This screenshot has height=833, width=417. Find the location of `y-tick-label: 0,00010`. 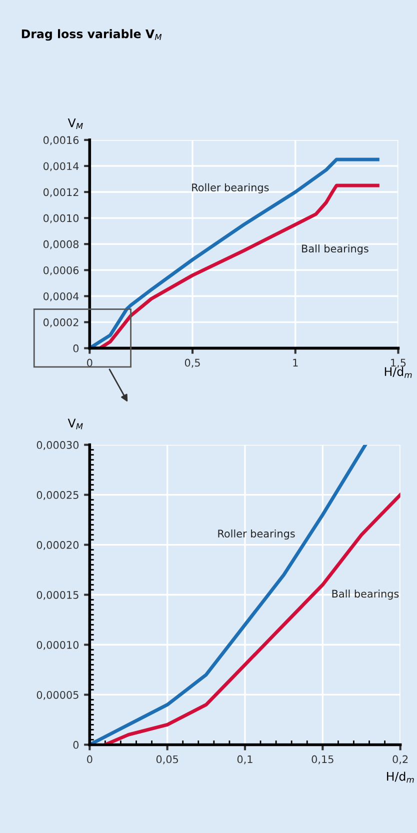

y-tick-label: 0,00010 is located at coordinates (57, 645).